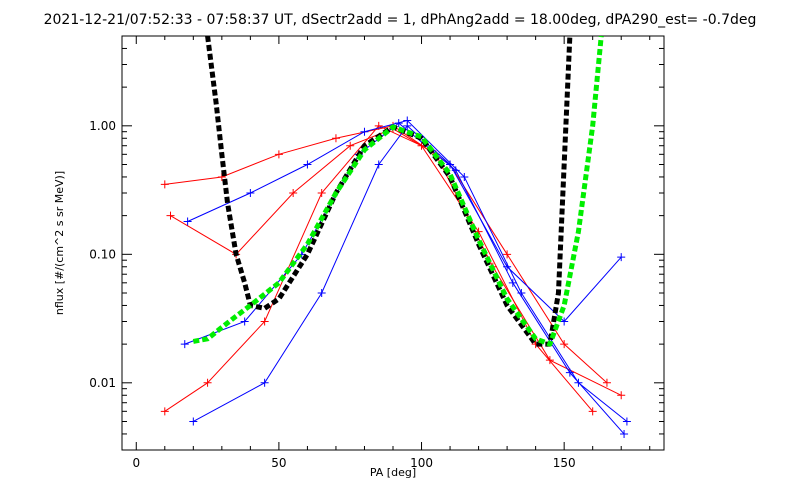 This screenshot has width=800, height=500. I want to click on x-tick-label: 0, so click(136, 463).